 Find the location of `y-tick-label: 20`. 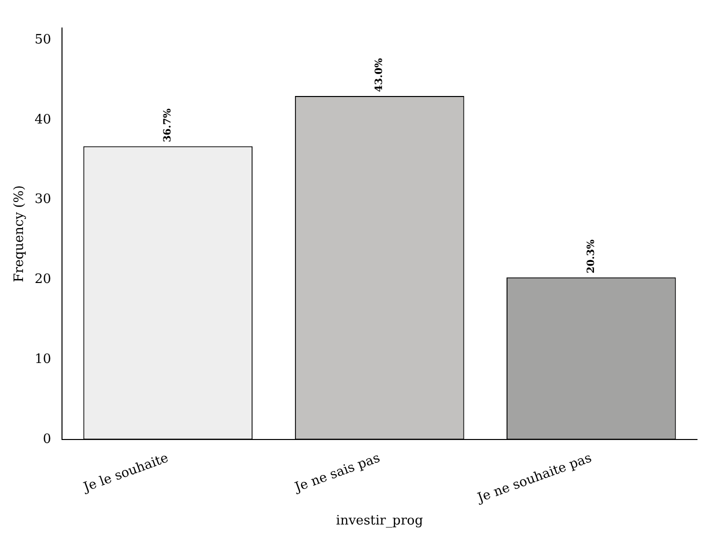

y-tick-label: 20 is located at coordinates (43, 280).